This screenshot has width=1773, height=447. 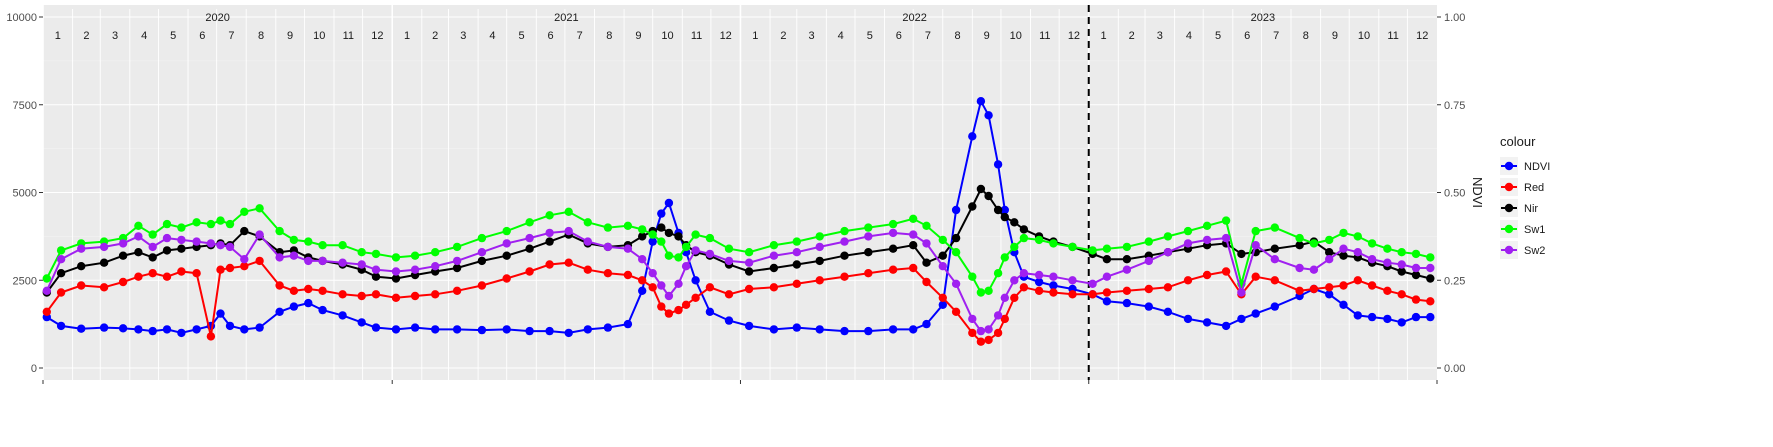 I want to click on month-label: 8, so click(x=261, y=36).